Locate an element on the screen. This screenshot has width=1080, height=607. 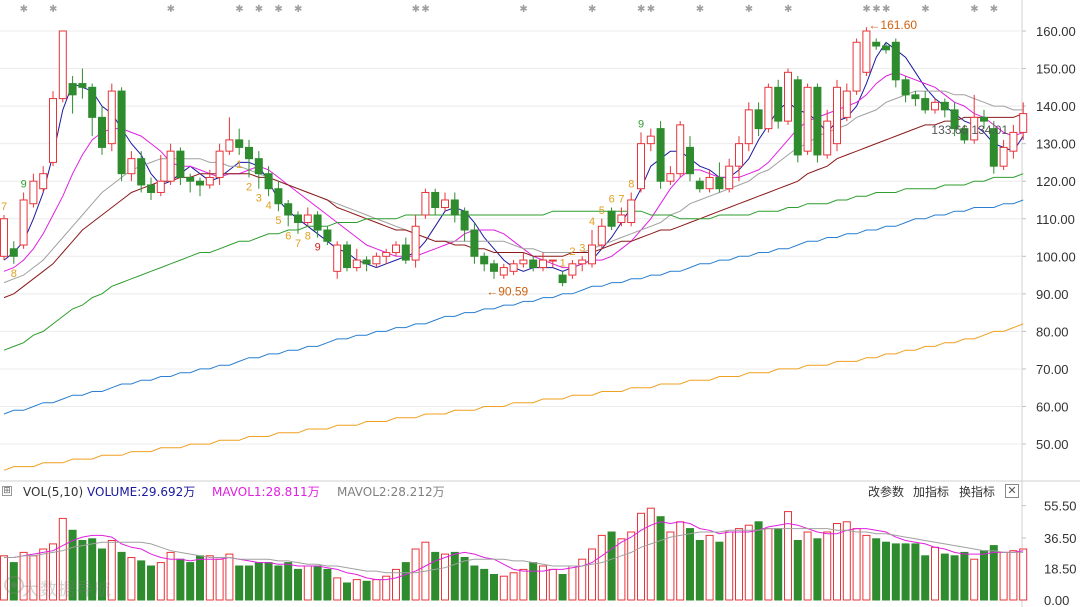
last-price-annotation: 133.66 134.01 is located at coordinates (969, 130).